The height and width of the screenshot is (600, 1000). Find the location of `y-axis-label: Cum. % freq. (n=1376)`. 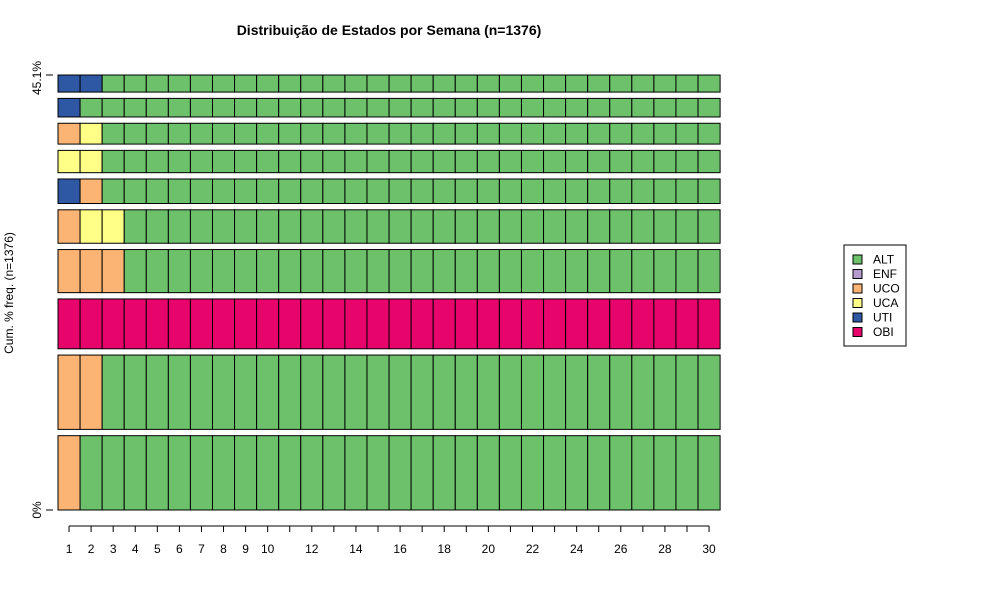

y-axis-label: Cum. % freq. (n=1376) is located at coordinates (9, 293).